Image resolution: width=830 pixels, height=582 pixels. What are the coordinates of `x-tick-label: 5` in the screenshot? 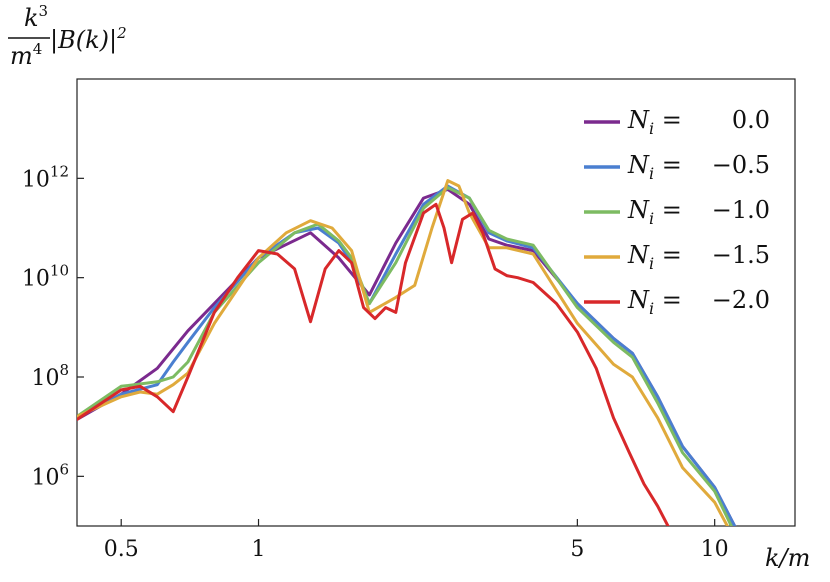 It's located at (577, 549).